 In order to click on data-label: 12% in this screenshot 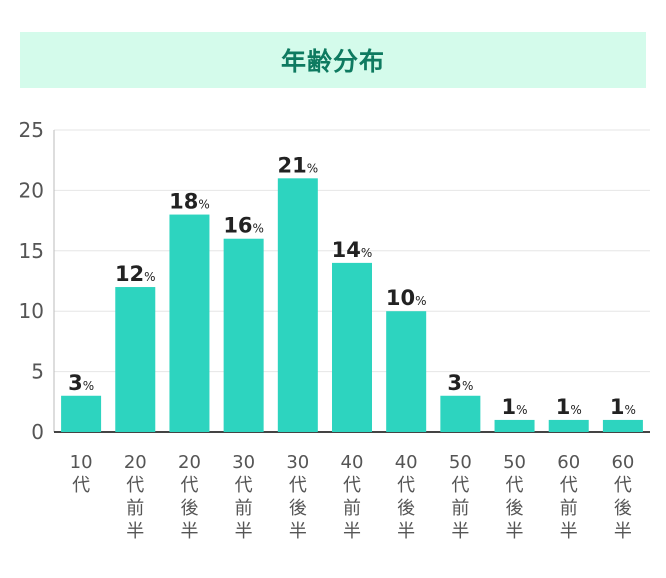, I will do `click(135, 274)`.